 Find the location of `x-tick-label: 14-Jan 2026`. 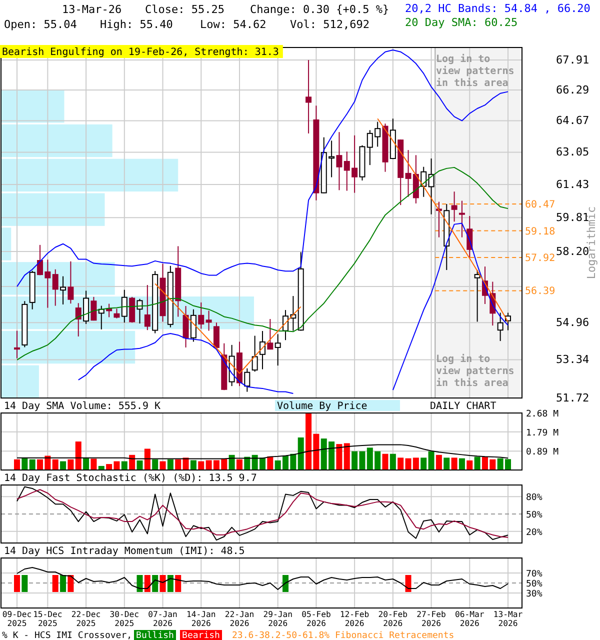

x-tick-label: 14-Jan 2026 is located at coordinates (201, 618).